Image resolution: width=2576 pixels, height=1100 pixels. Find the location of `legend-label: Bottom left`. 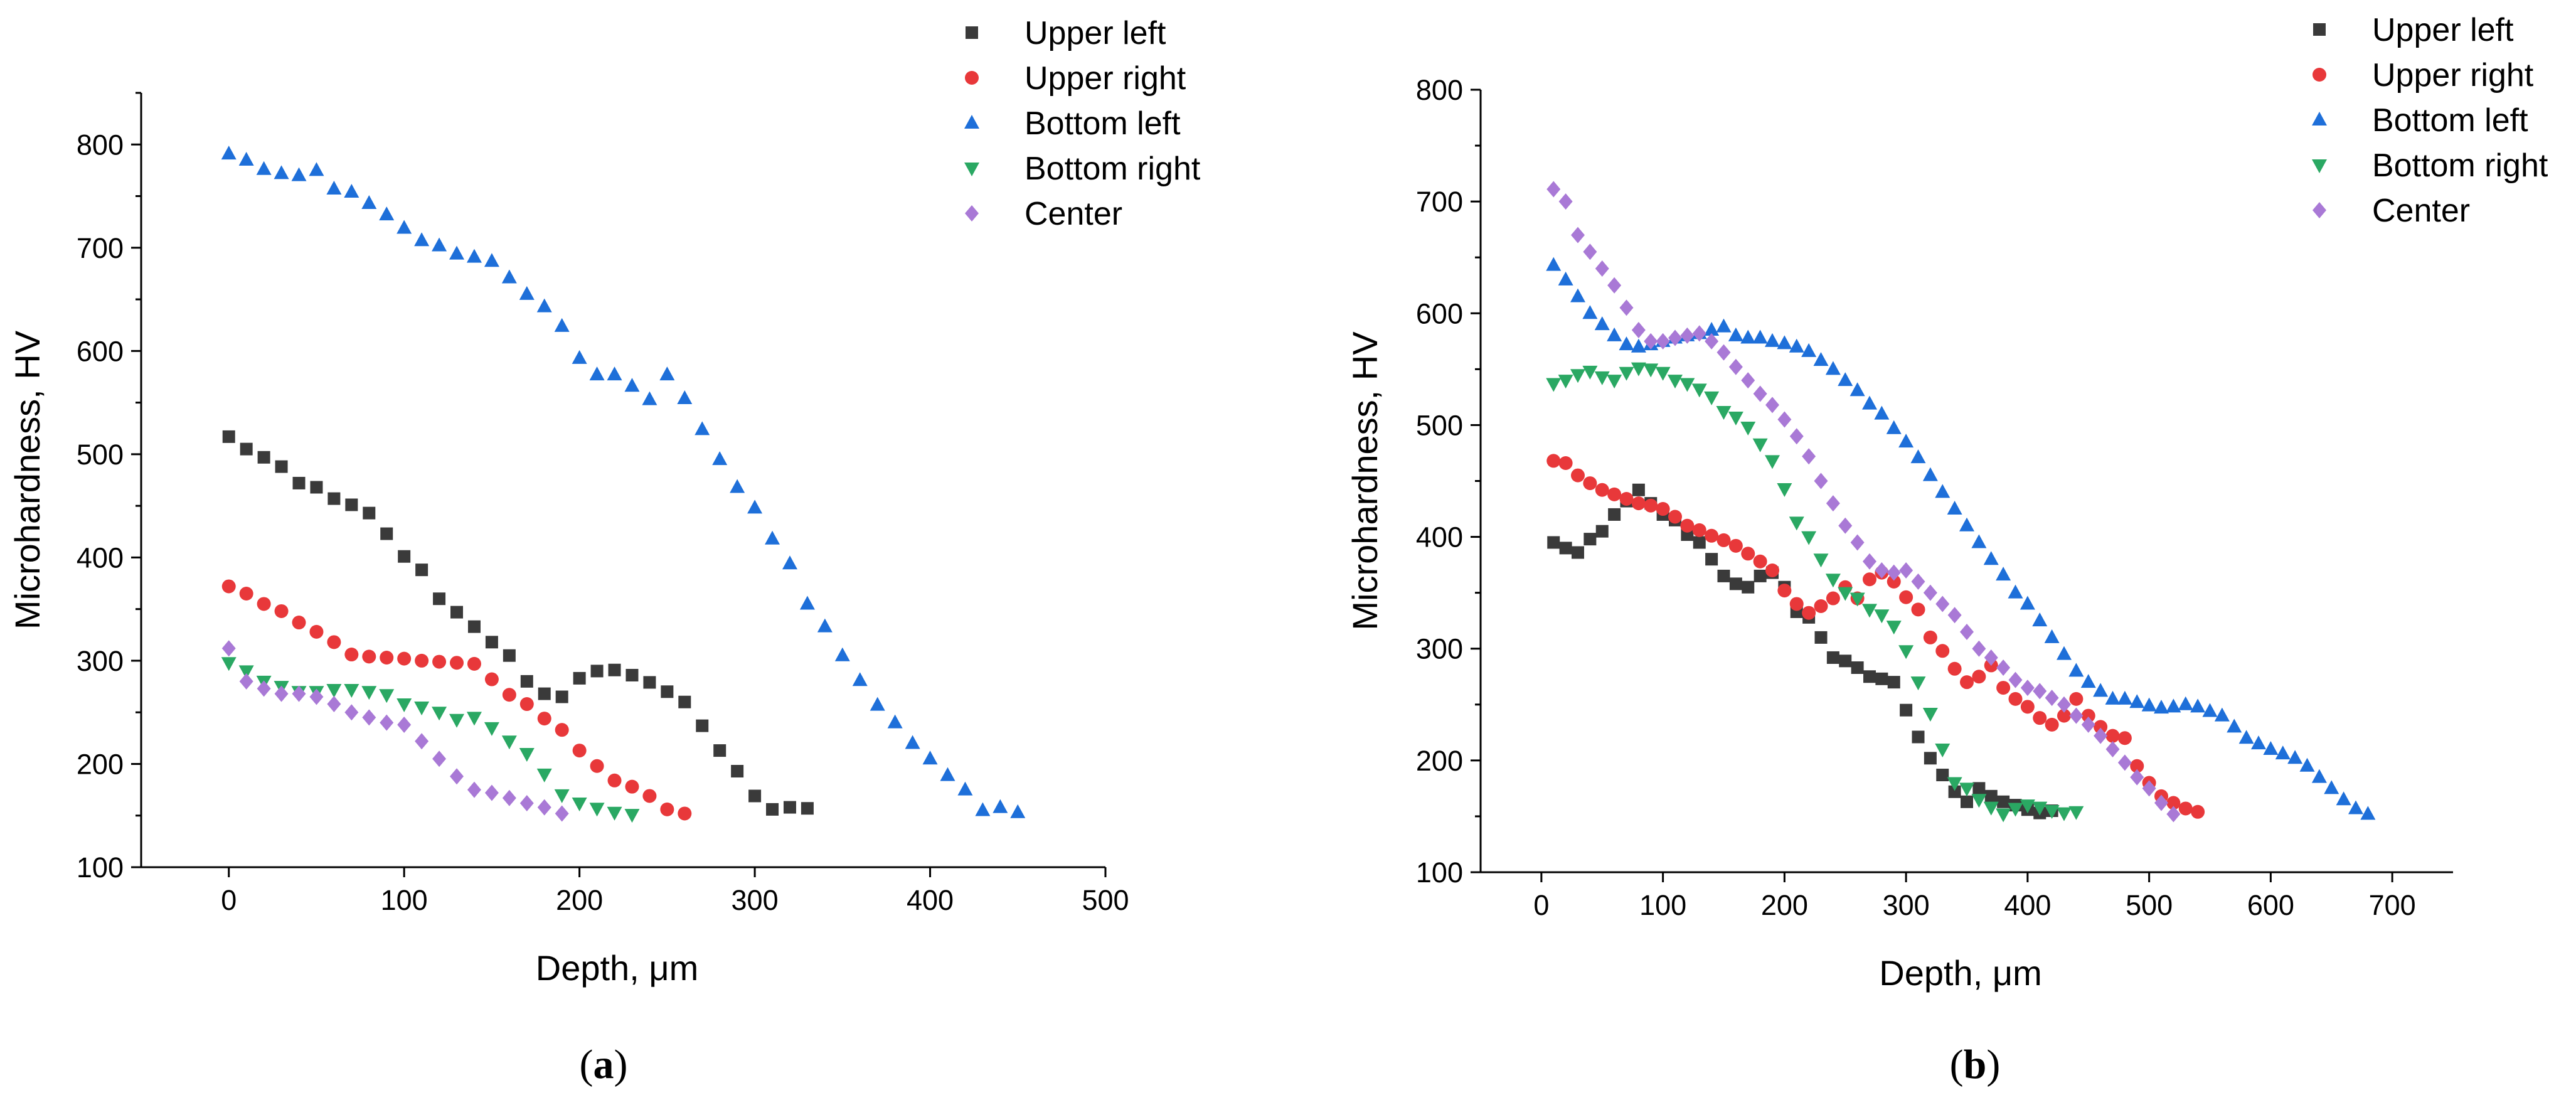

legend-label: Bottom left is located at coordinates (2450, 121).